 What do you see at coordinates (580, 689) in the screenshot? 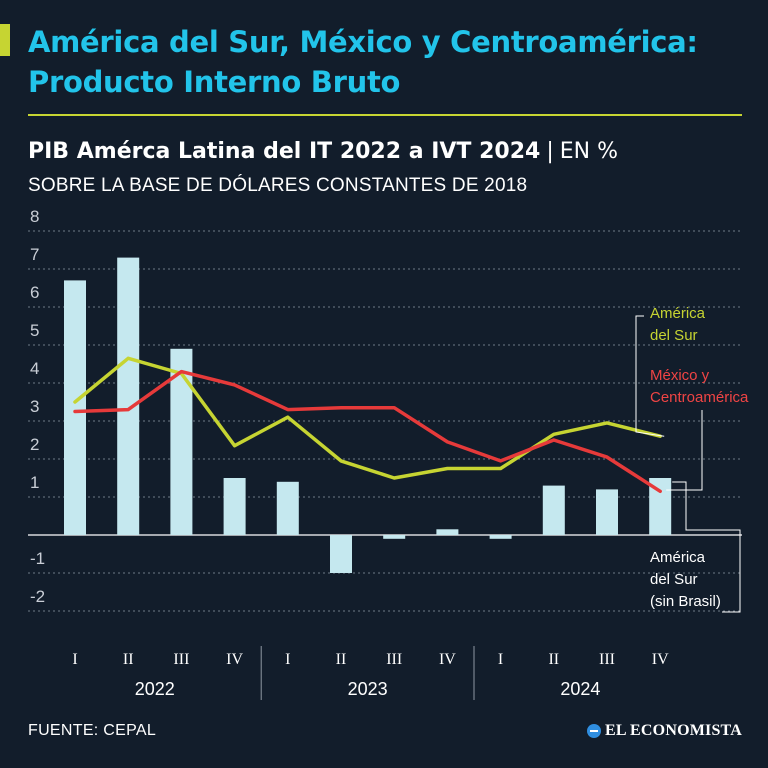
I see `year-label: 2024` at bounding box center [580, 689].